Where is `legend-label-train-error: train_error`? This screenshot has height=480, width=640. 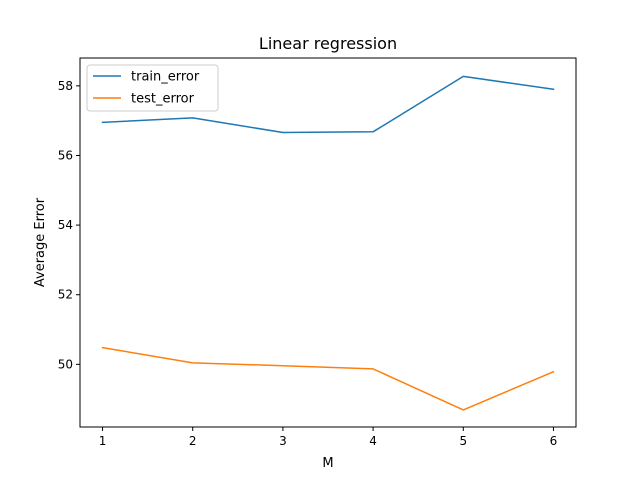 legend-label-train-error: train_error is located at coordinates (165, 77).